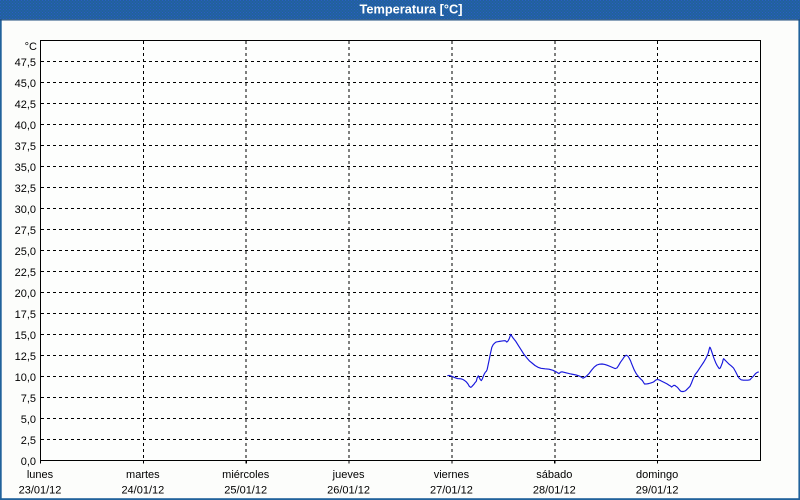  I want to click on svg-text: 35,0, so click(25, 168).